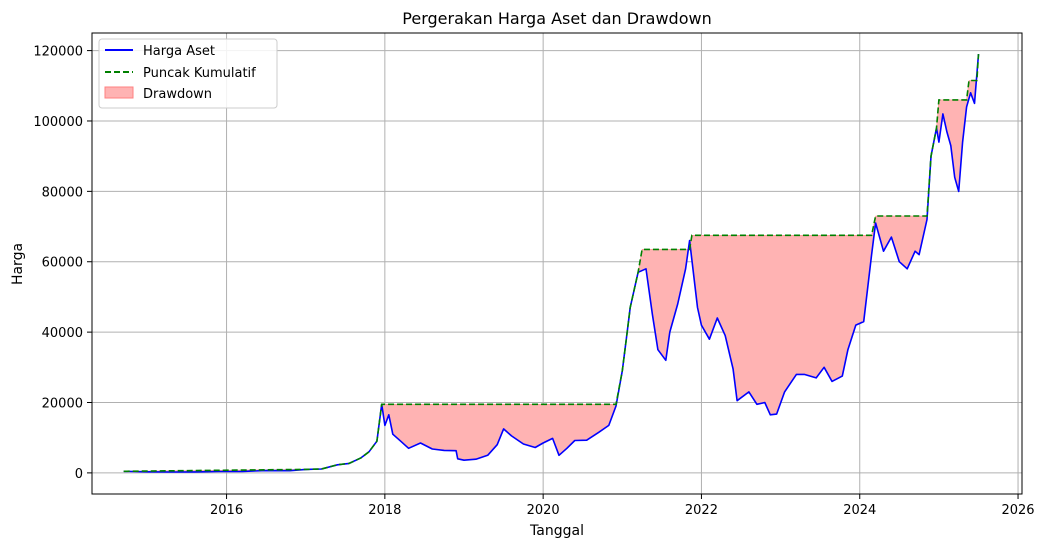 Image resolution: width=1043 pixels, height=547 pixels. I want to click on legend: Harga Aset Puncak Kumulatif Drawdown, so click(188, 73).